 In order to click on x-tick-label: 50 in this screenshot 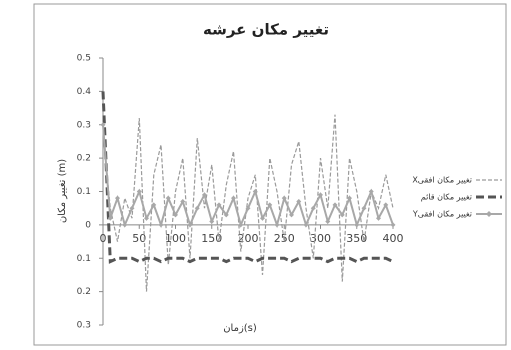, I will do `click(139, 238)`.